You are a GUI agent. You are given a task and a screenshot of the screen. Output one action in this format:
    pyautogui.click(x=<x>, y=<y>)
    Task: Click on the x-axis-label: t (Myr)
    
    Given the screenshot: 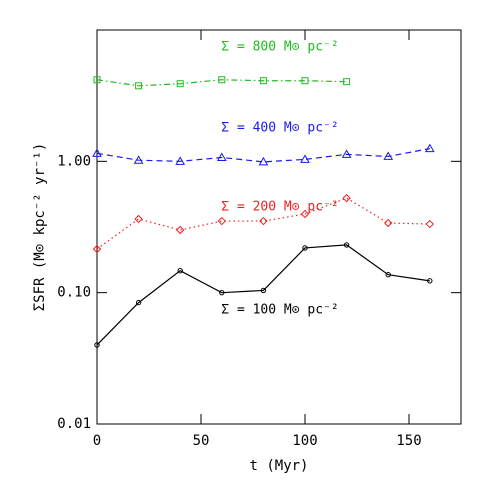 What is the action you would take?
    pyautogui.click(x=278, y=466)
    